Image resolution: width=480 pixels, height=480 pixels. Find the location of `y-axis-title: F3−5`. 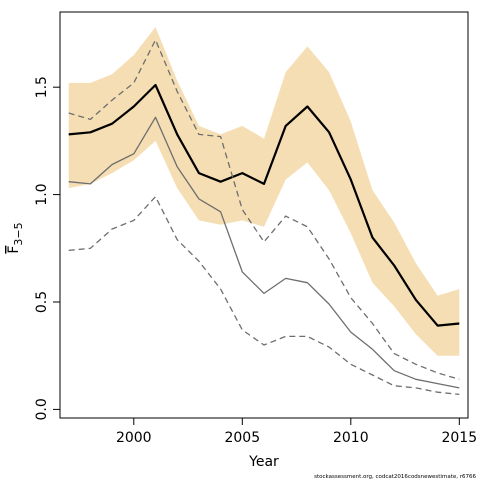

y-axis-title: F3−5 is located at coordinates (15, 237).